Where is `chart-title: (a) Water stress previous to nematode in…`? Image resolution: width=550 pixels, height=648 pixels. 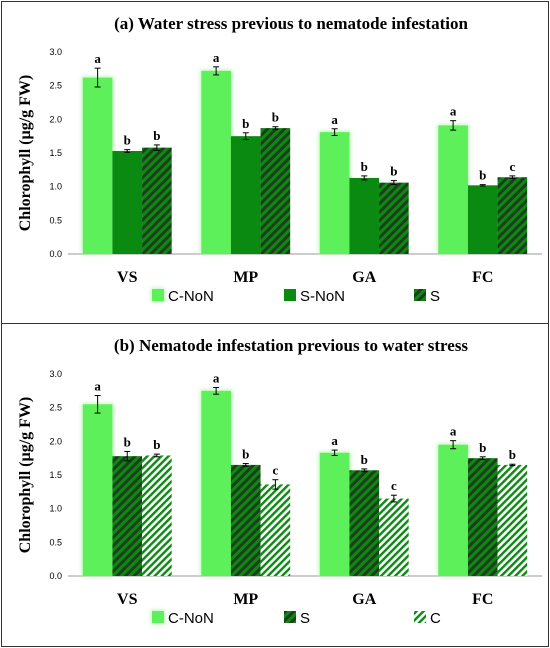
chart-title: (a) Water stress previous to nematode in… is located at coordinates (291, 23).